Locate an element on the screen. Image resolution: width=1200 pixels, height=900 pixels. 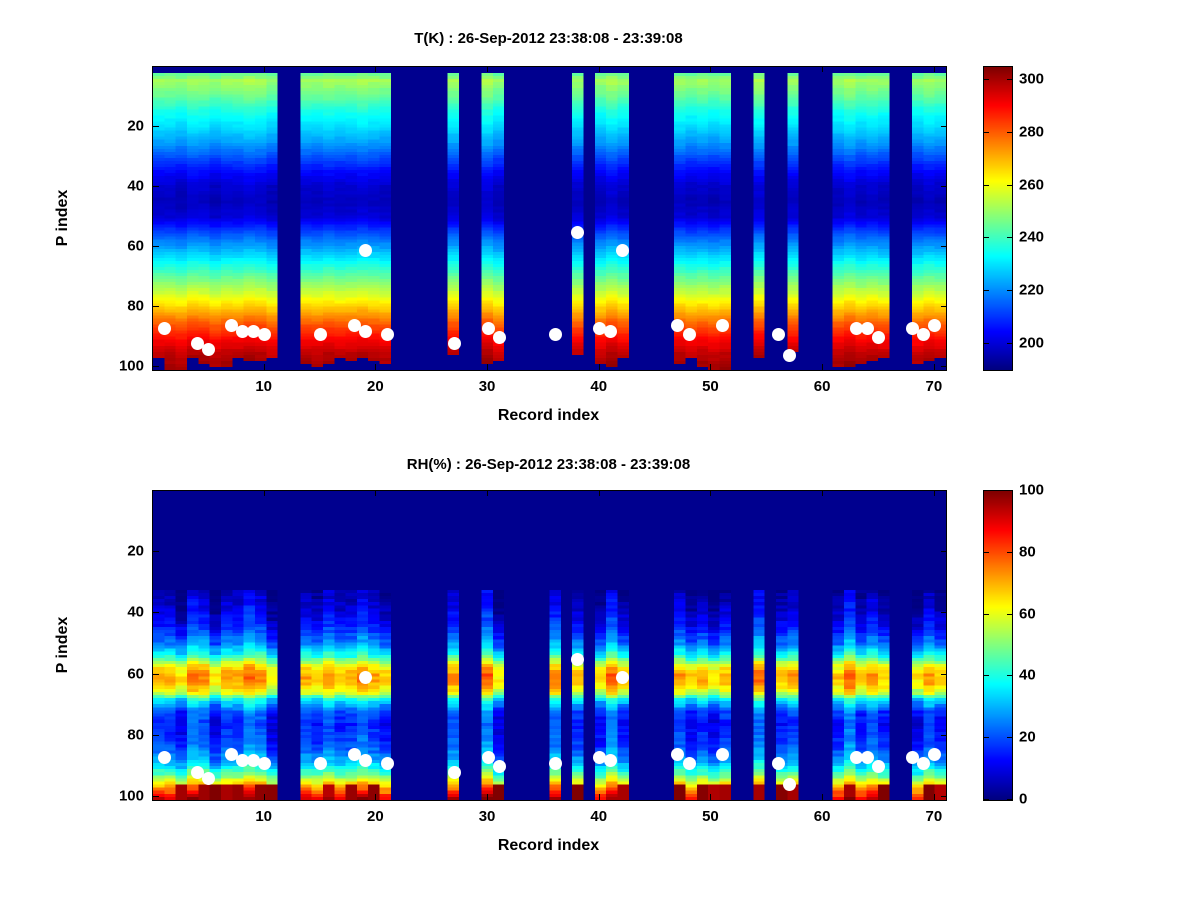
x-tick-label: 70 is located at coordinates (934, 816).